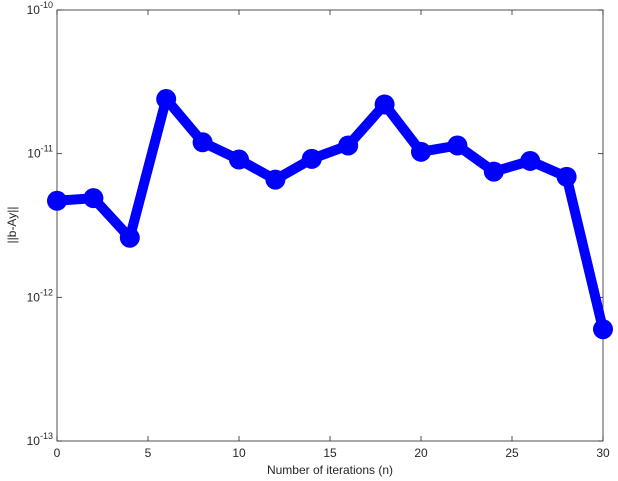 The height and width of the screenshot is (481, 618). What do you see at coordinates (239, 453) in the screenshot?
I see `x-tick-label: 10` at bounding box center [239, 453].